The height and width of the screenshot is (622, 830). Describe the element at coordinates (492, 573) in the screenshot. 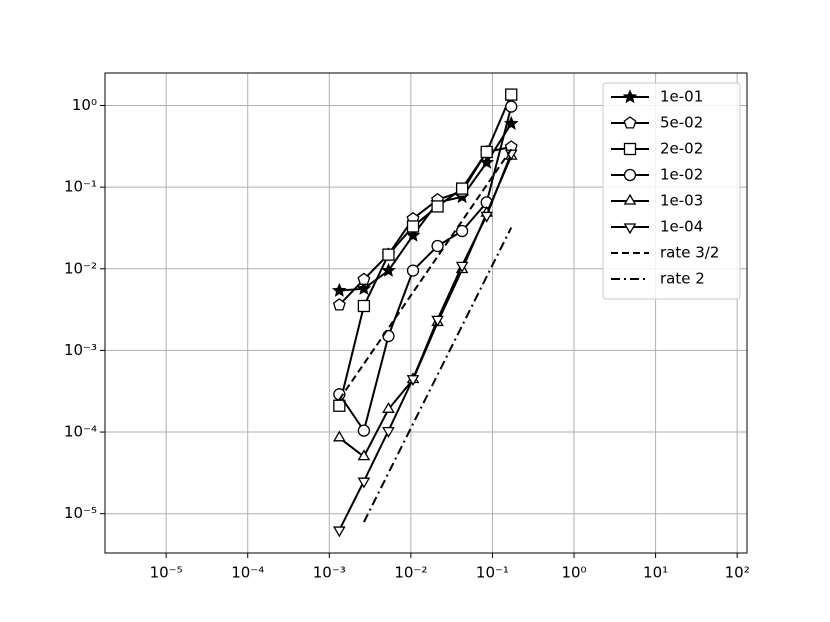

I see `x-tick-label: 10⁻¹` at that location.